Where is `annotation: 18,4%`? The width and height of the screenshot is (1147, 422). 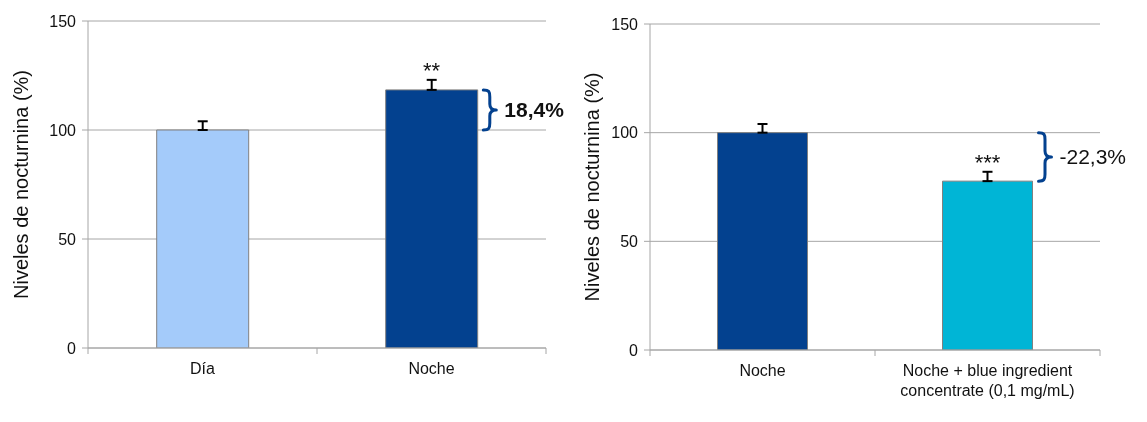 annotation: 18,4% is located at coordinates (534, 110).